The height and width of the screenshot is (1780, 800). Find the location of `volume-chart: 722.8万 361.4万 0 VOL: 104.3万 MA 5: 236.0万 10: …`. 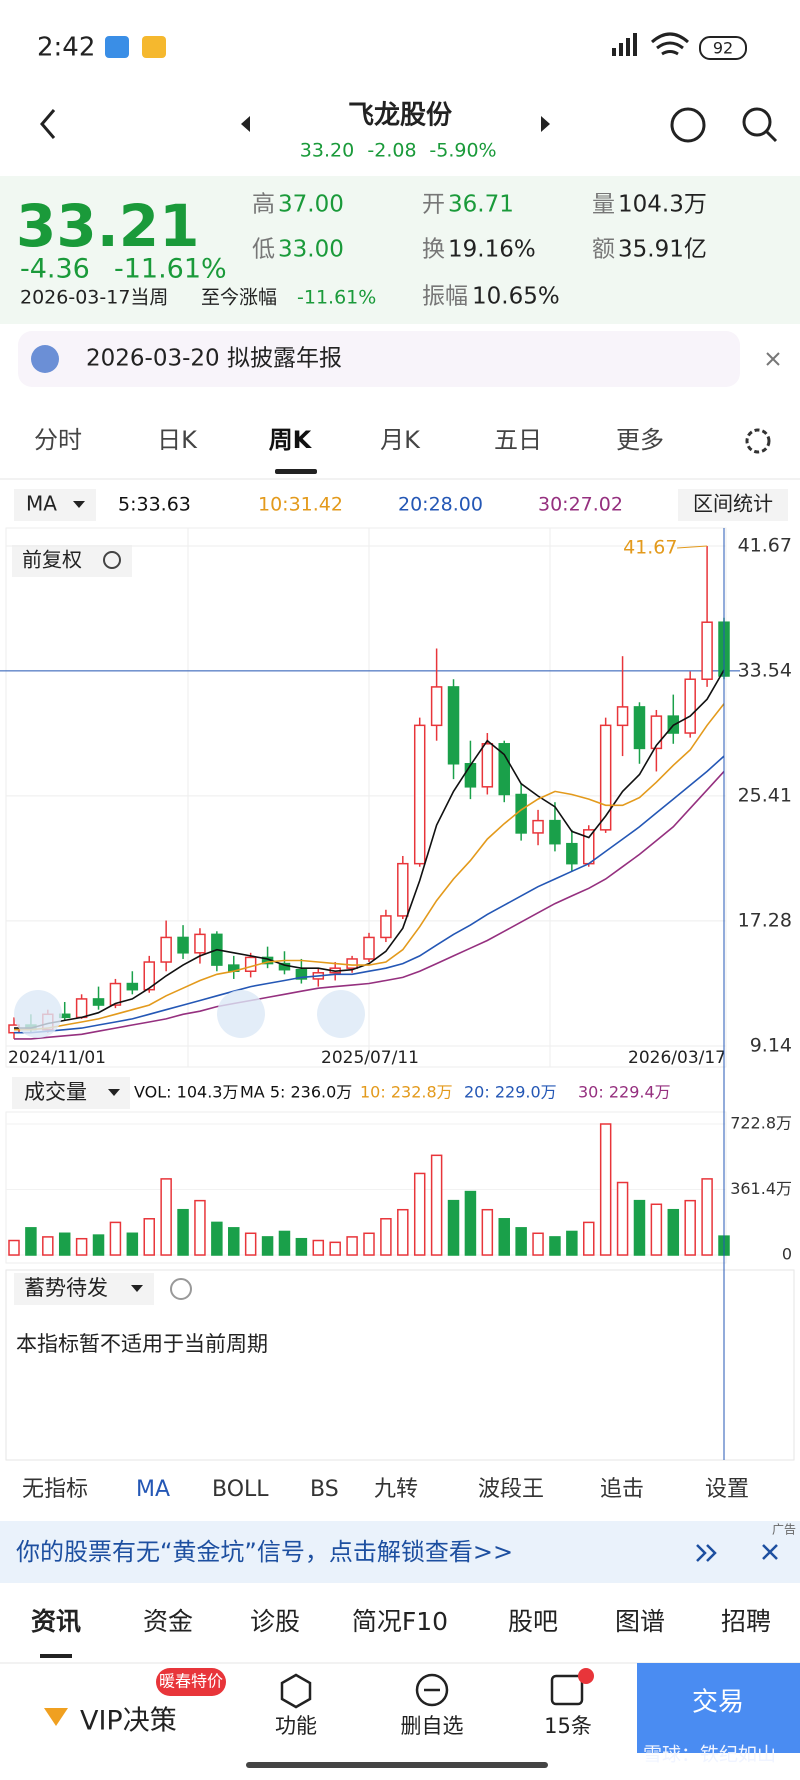

volume-chart: 722.8万 361.4万 0 VOL: 104.3万 MA 5: 236.0万 10: … is located at coordinates (399, 1173).